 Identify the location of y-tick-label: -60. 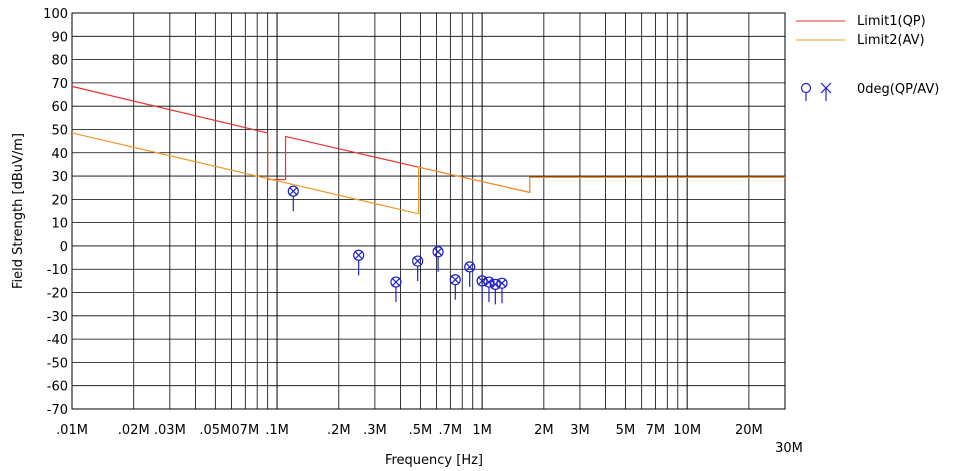
(57, 387).